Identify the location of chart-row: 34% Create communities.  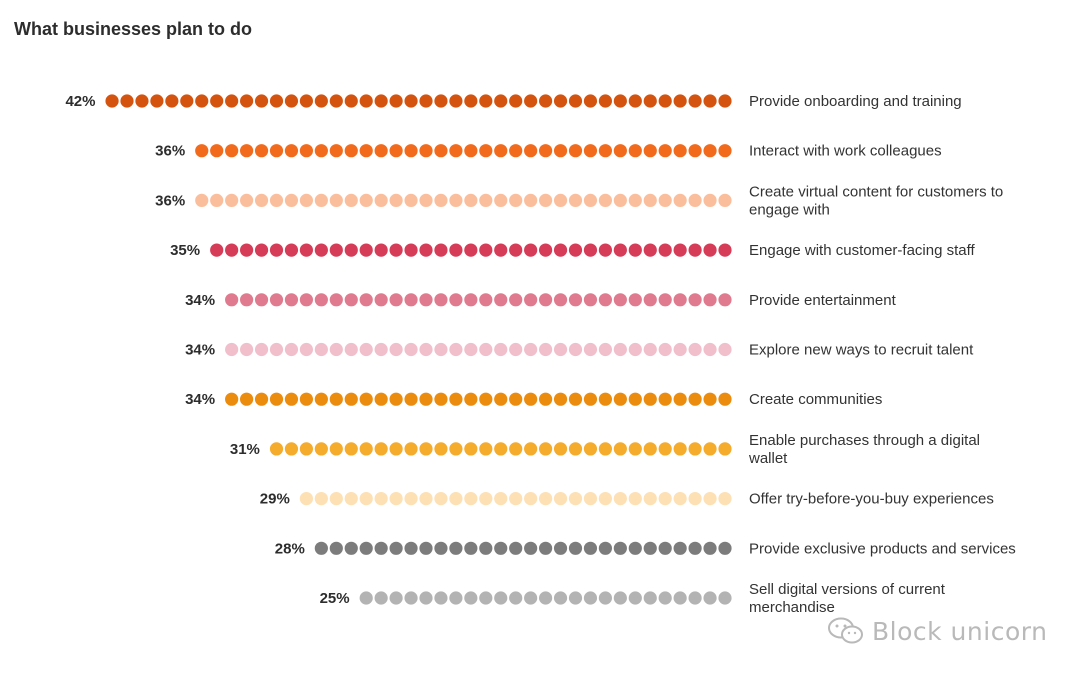
(533, 399).